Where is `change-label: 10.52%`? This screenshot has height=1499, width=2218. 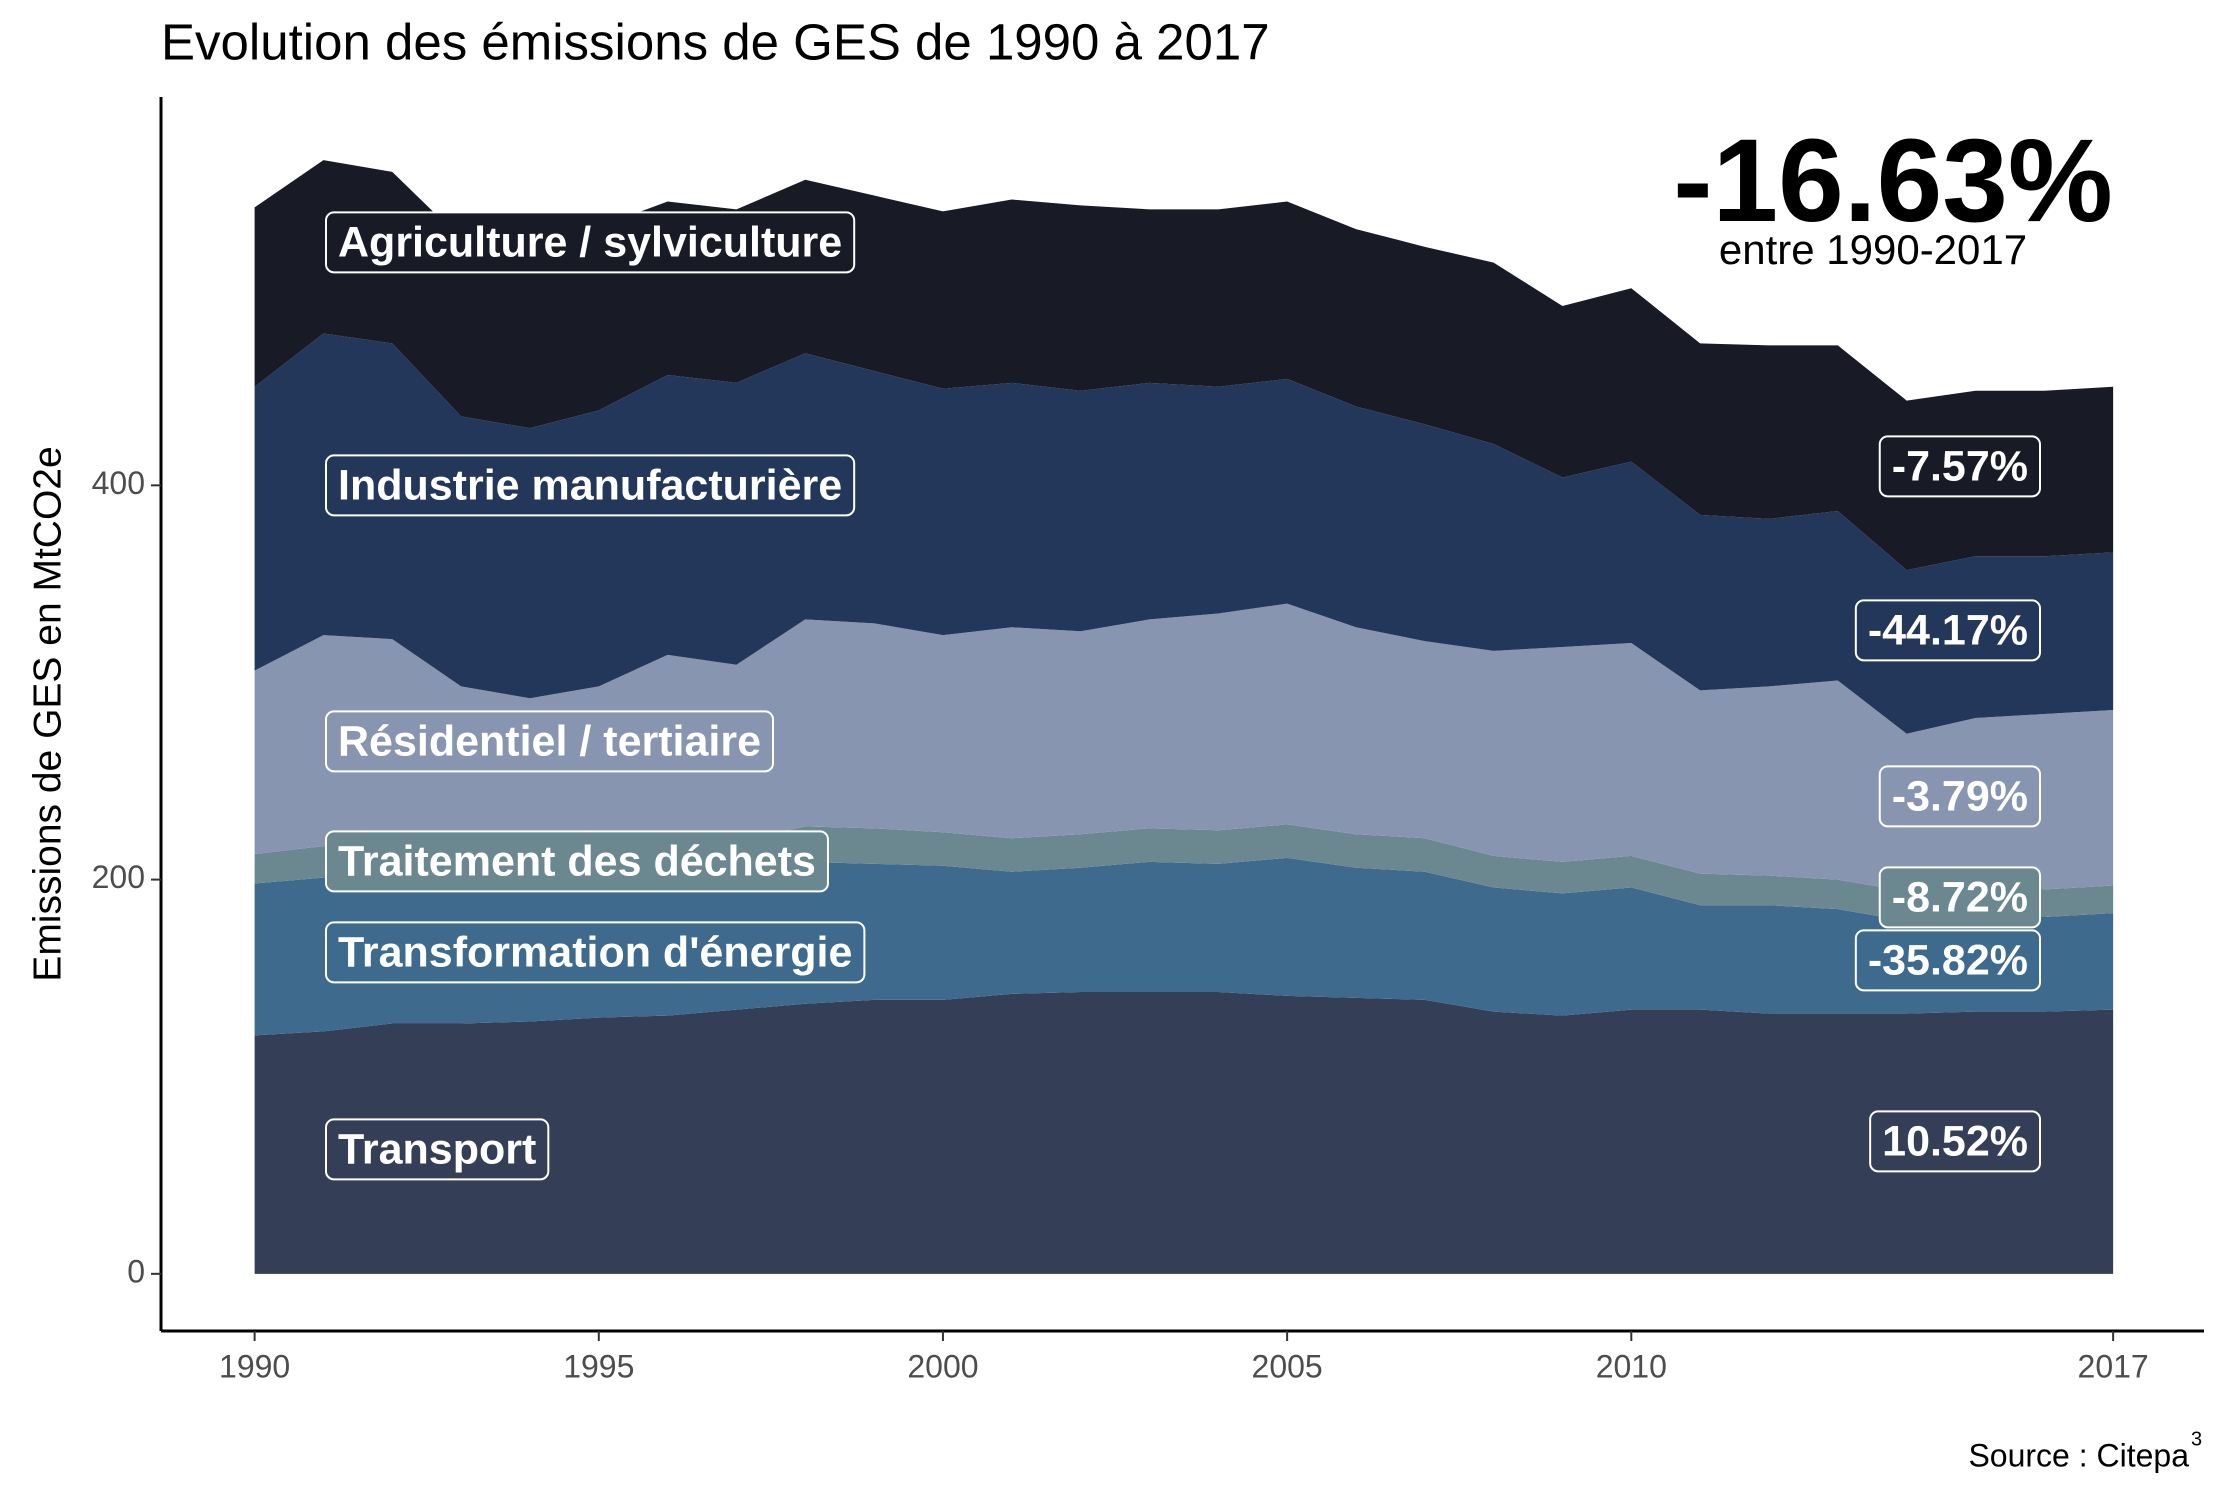 change-label: 10.52% is located at coordinates (1955, 1141).